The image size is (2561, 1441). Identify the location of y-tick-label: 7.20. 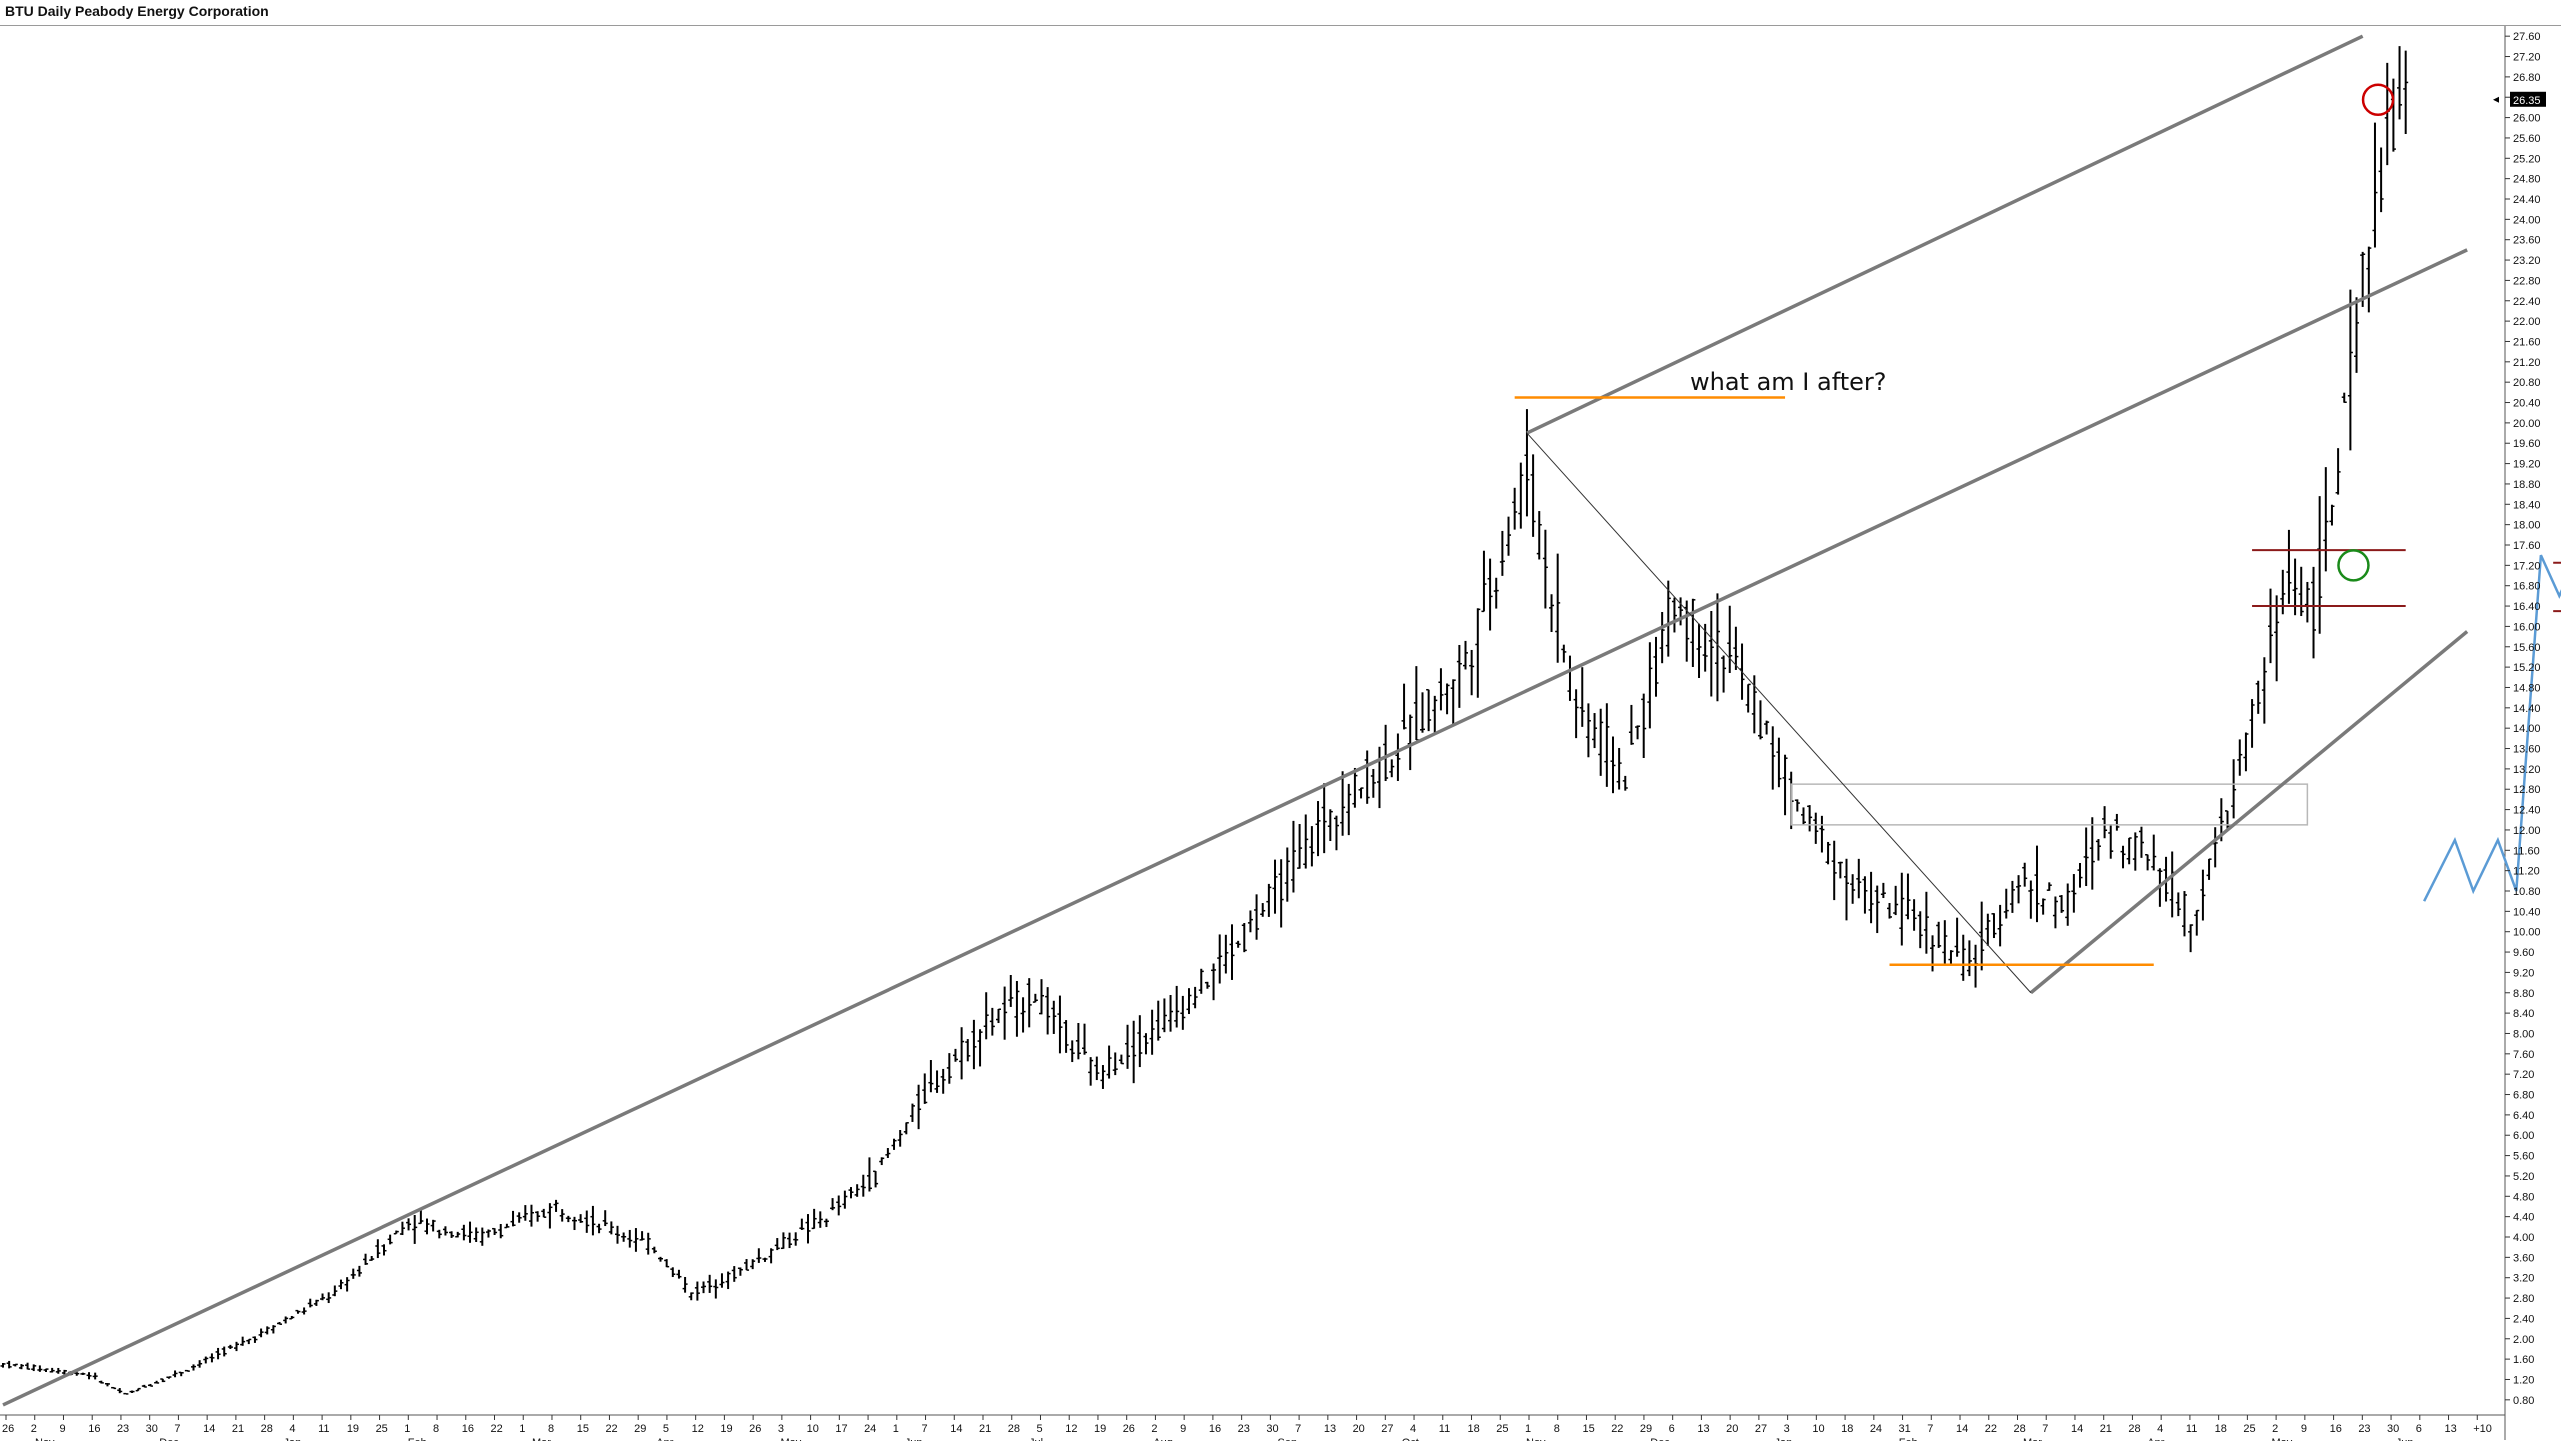
(2523, 1075).